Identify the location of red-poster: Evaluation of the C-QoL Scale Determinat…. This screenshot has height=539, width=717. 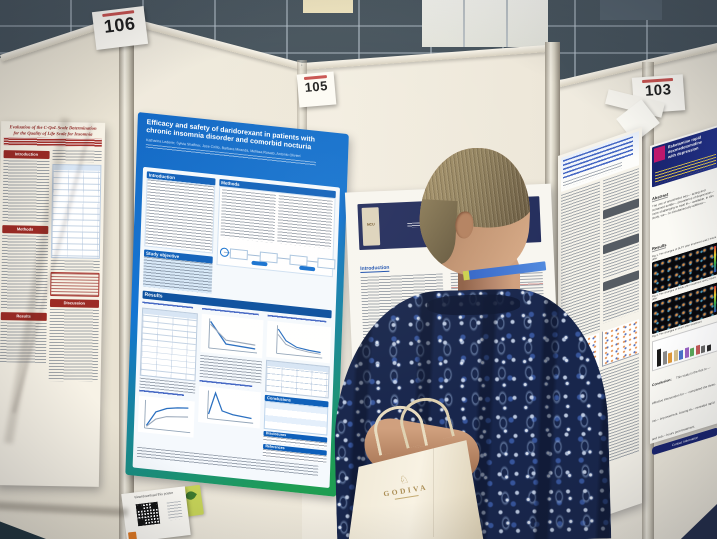
(53, 302).